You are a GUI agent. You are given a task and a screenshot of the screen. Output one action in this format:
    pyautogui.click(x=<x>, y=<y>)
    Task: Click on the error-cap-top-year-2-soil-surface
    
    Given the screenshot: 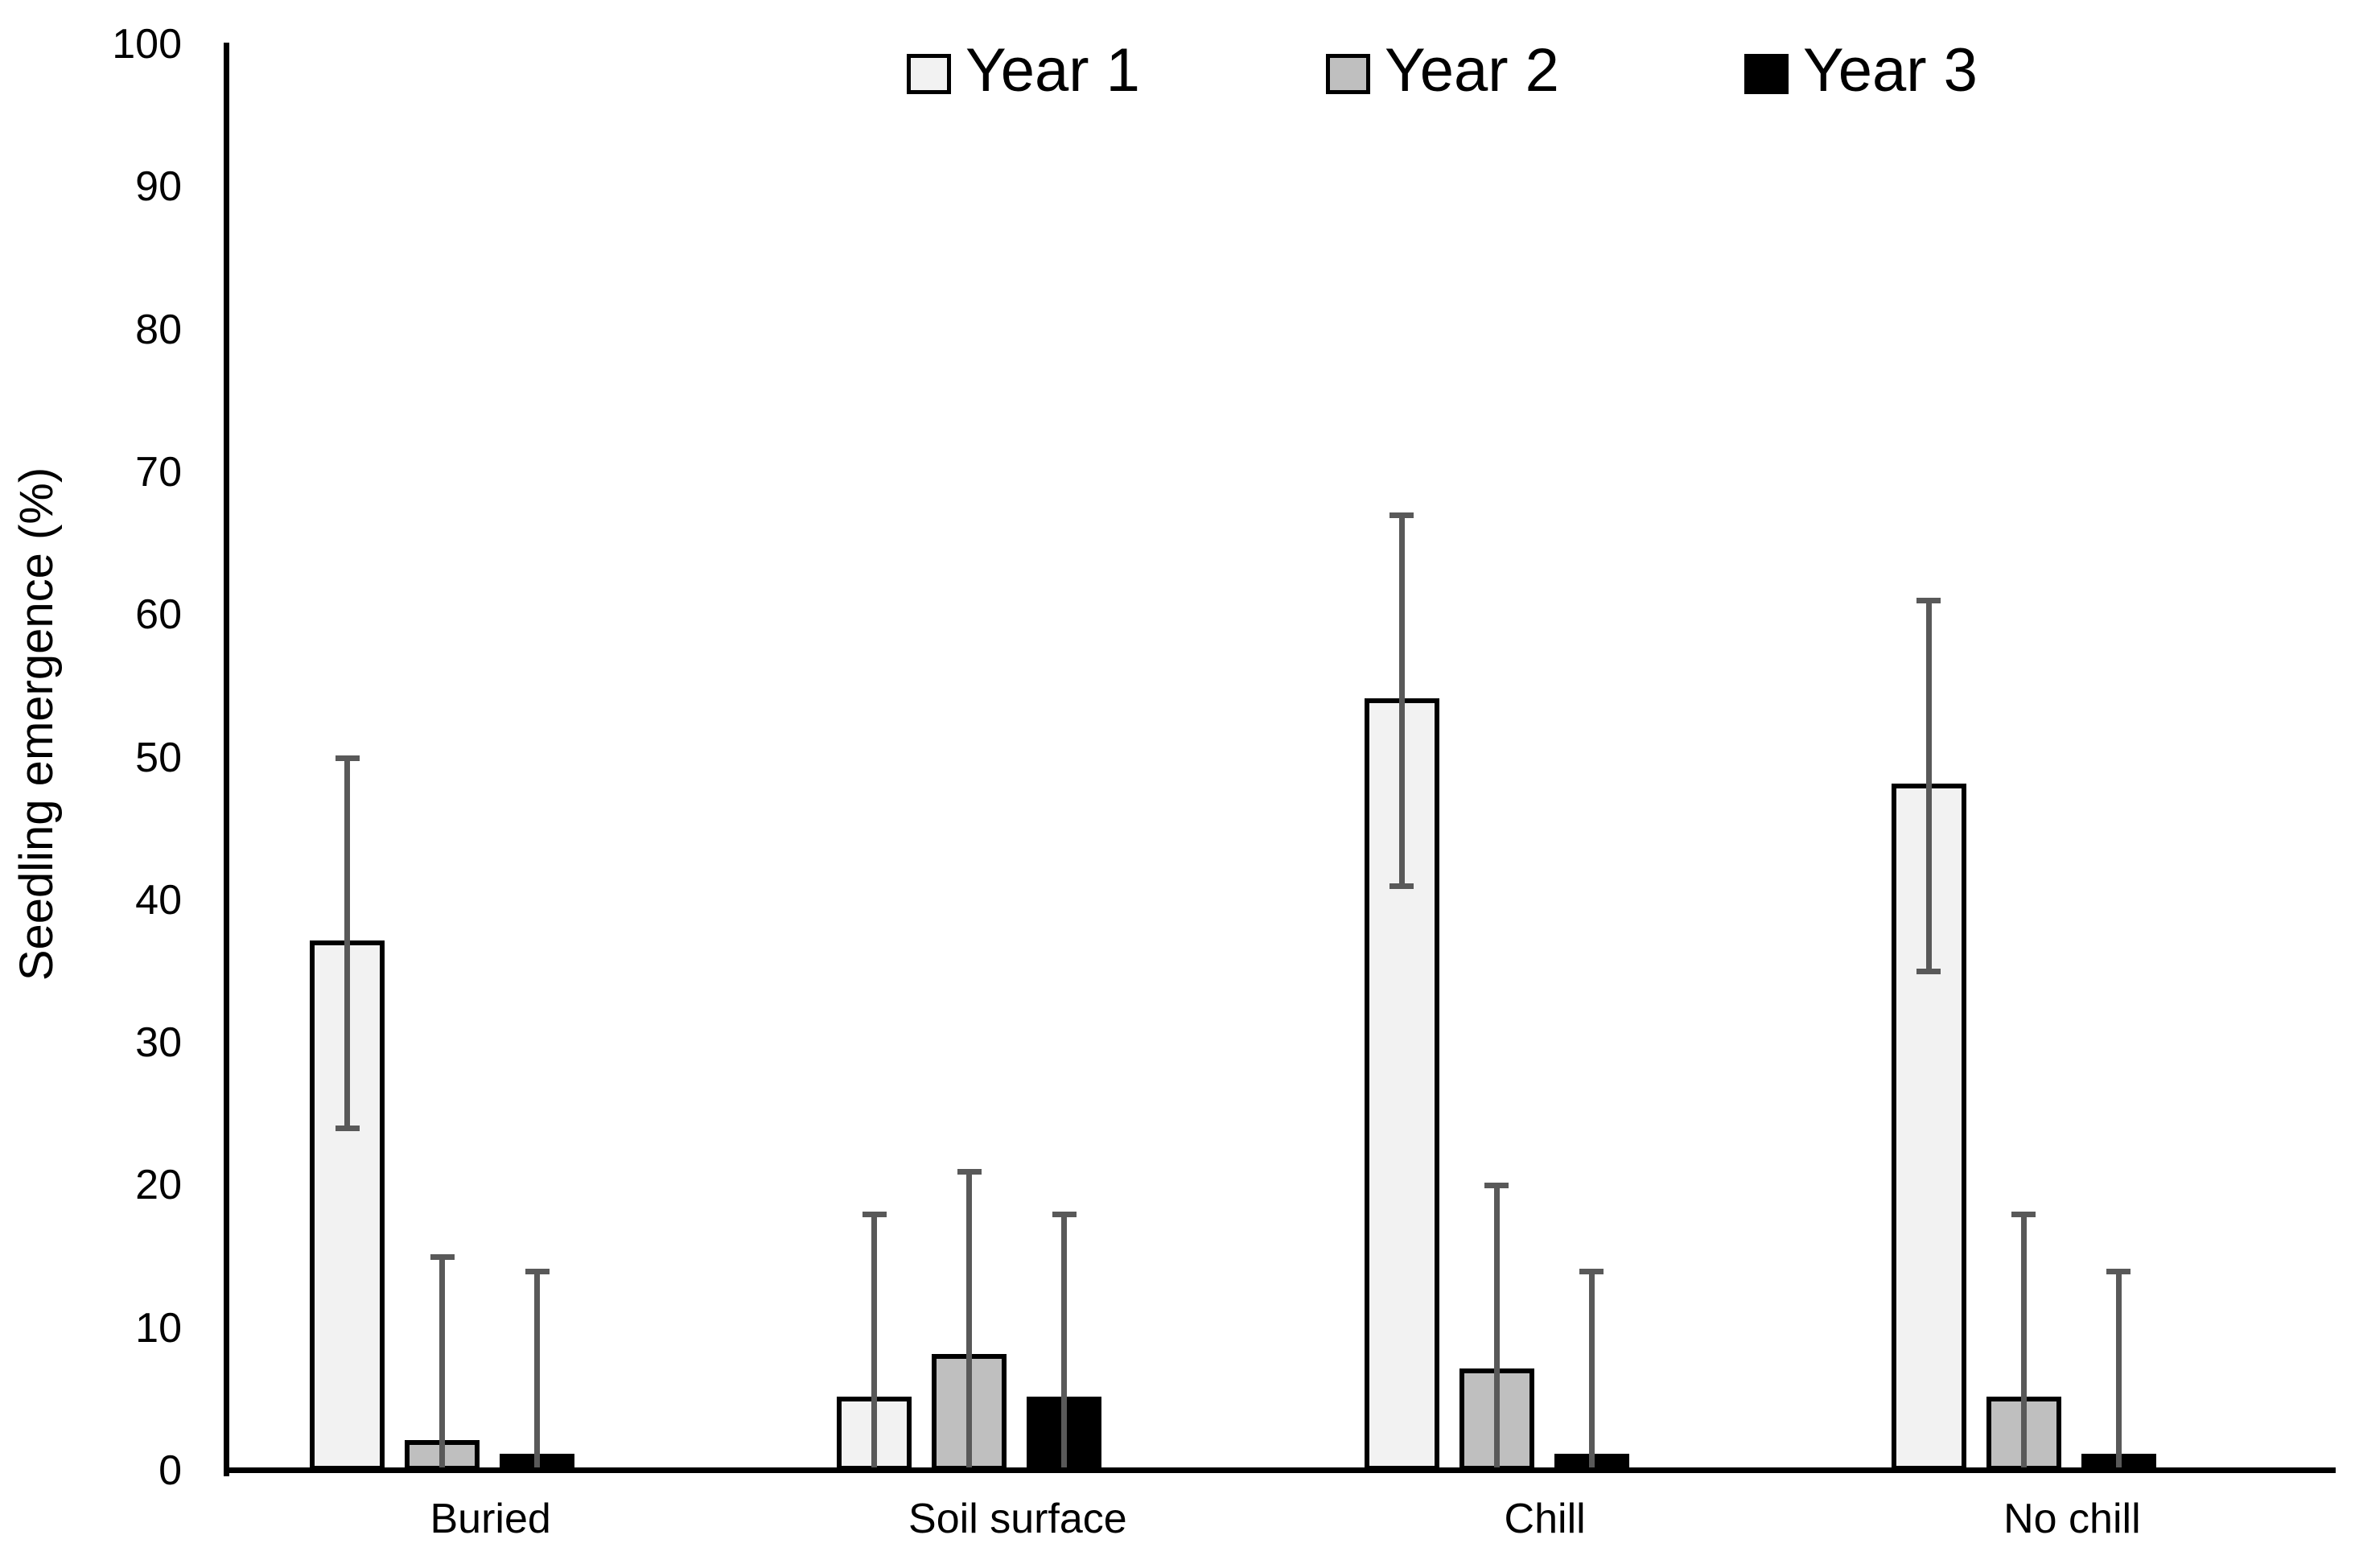 What is the action you would take?
    pyautogui.click(x=969, y=1171)
    